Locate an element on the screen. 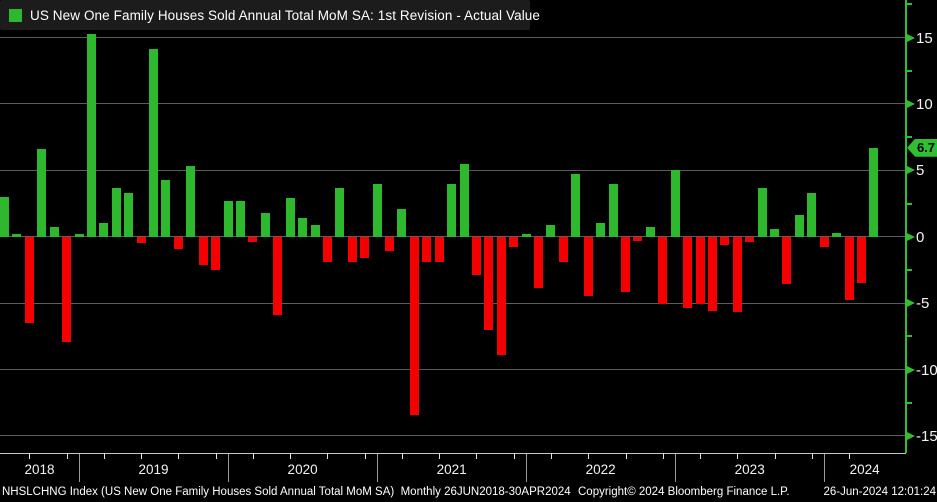  year-label: 2020 is located at coordinates (302, 469).